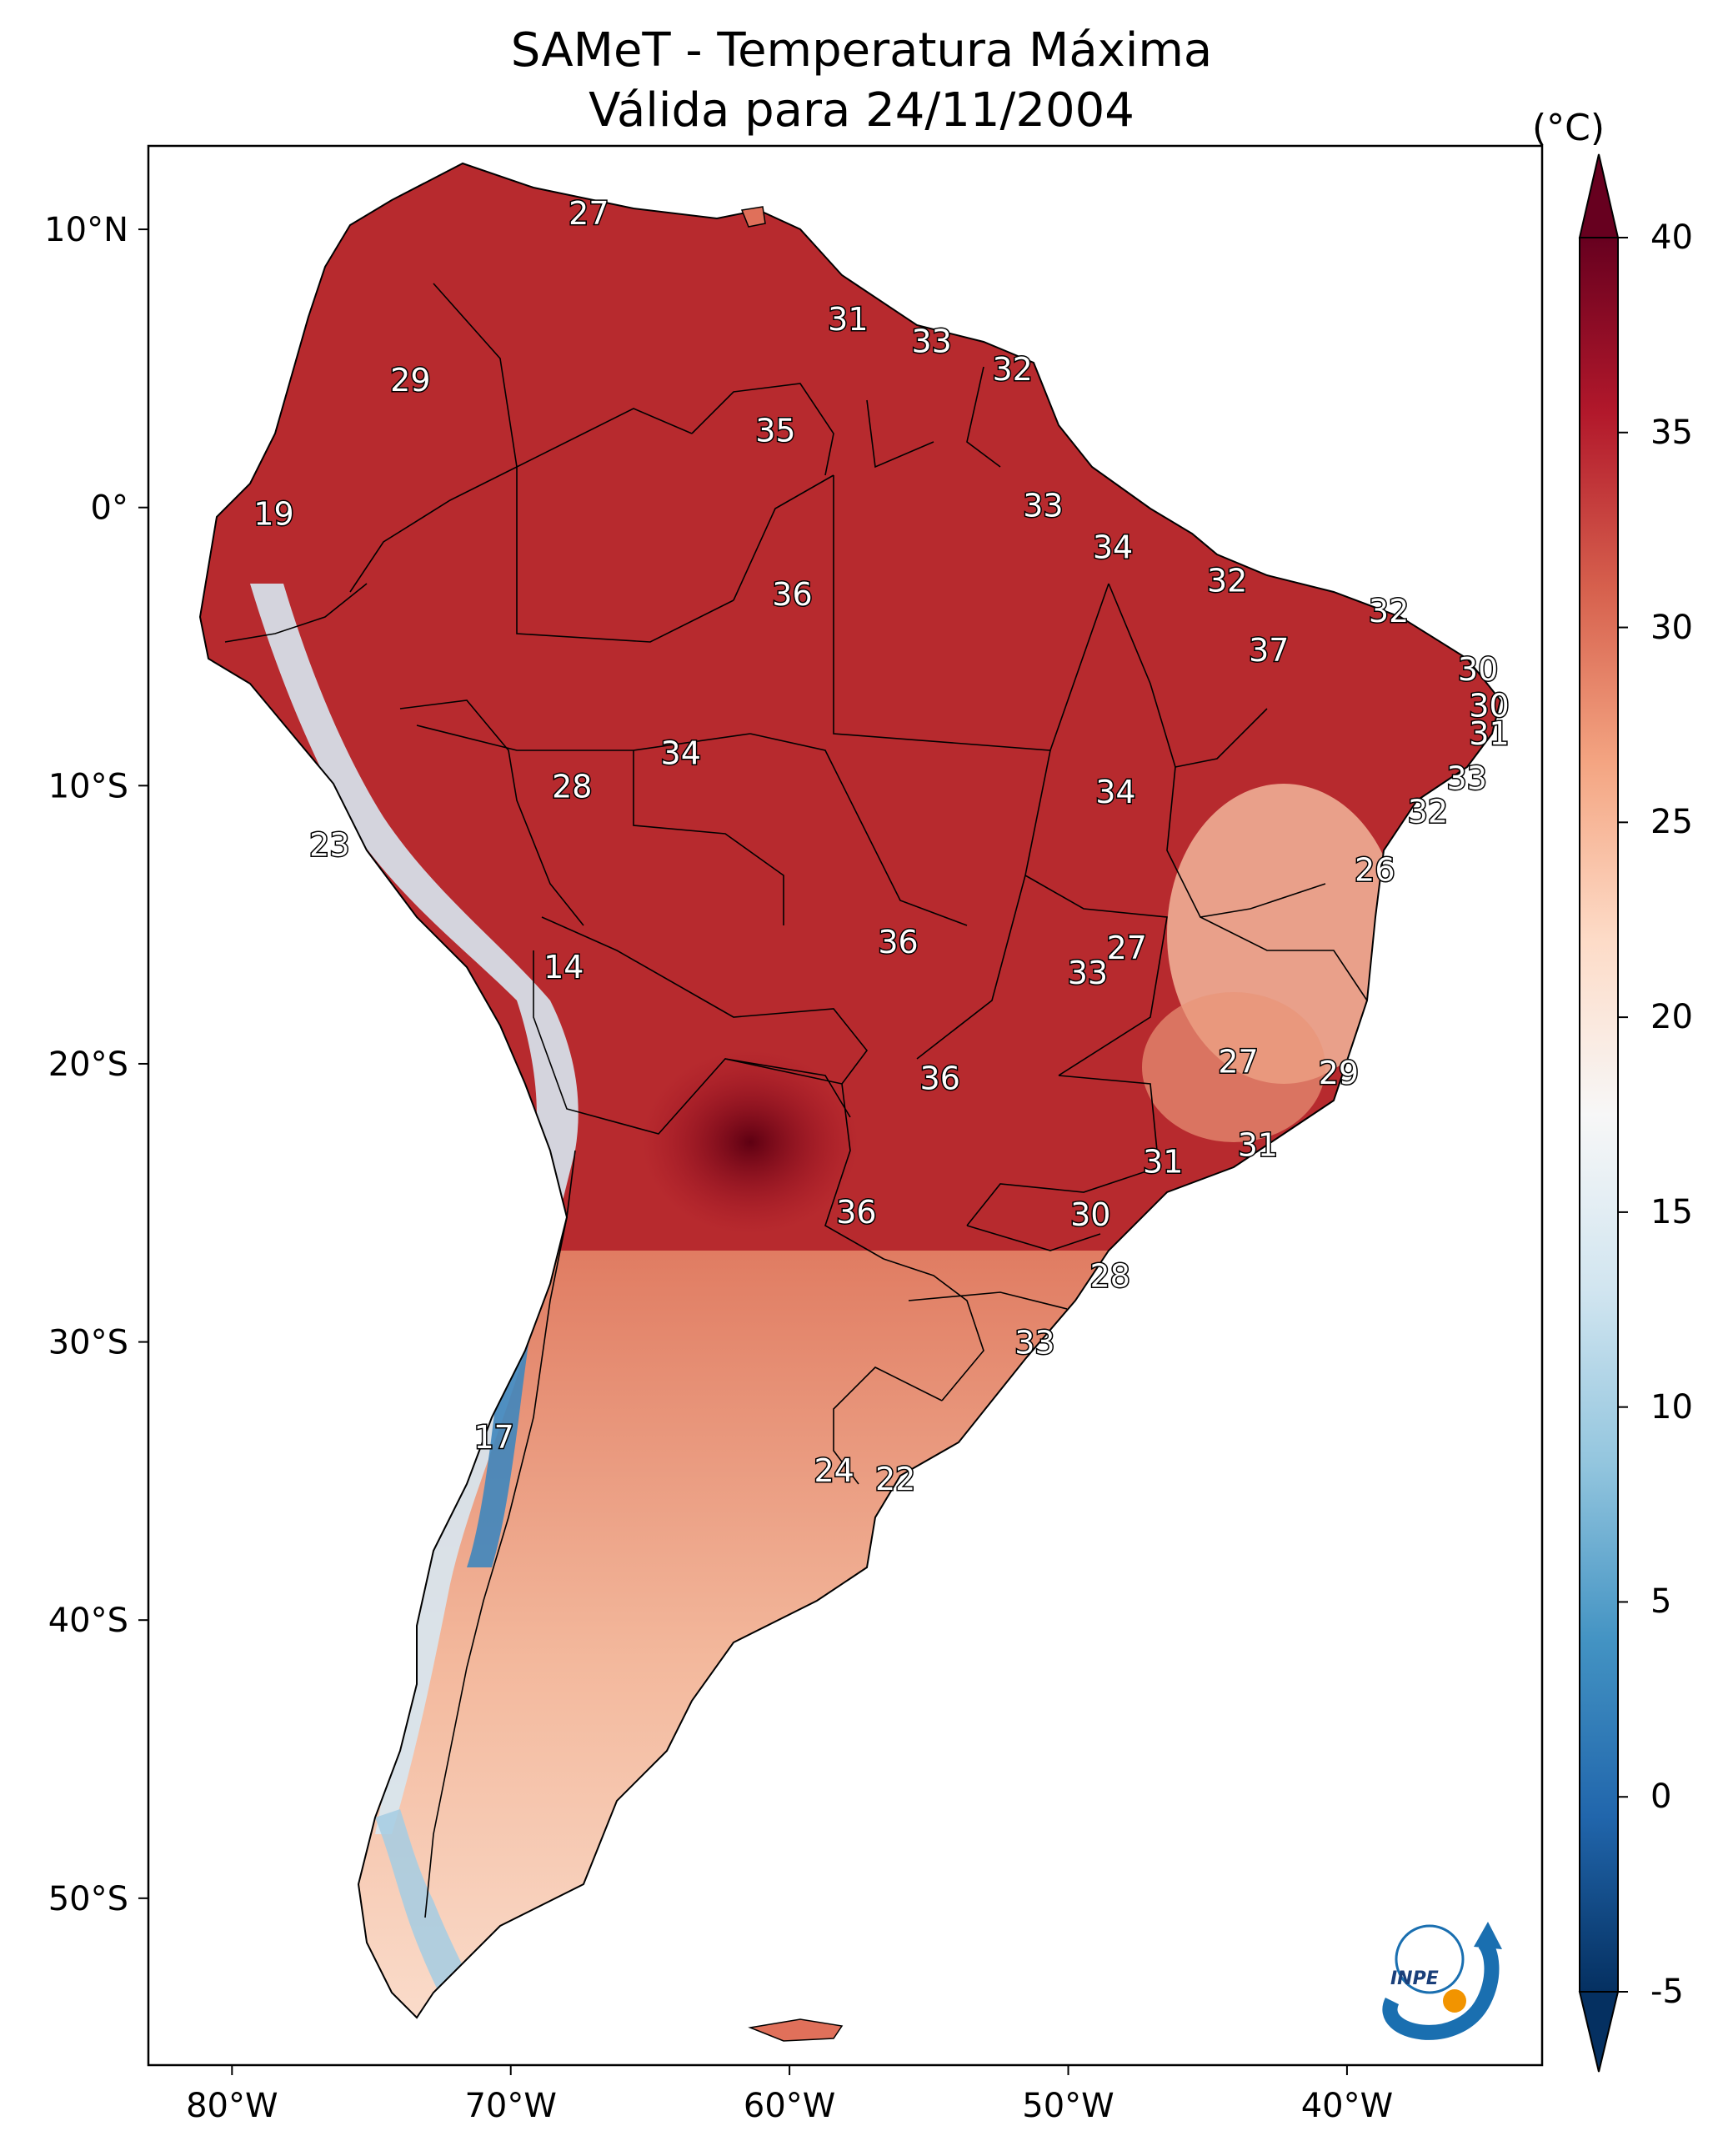  I want to click on colorbar-tick-label: 40, so click(1671, 237).